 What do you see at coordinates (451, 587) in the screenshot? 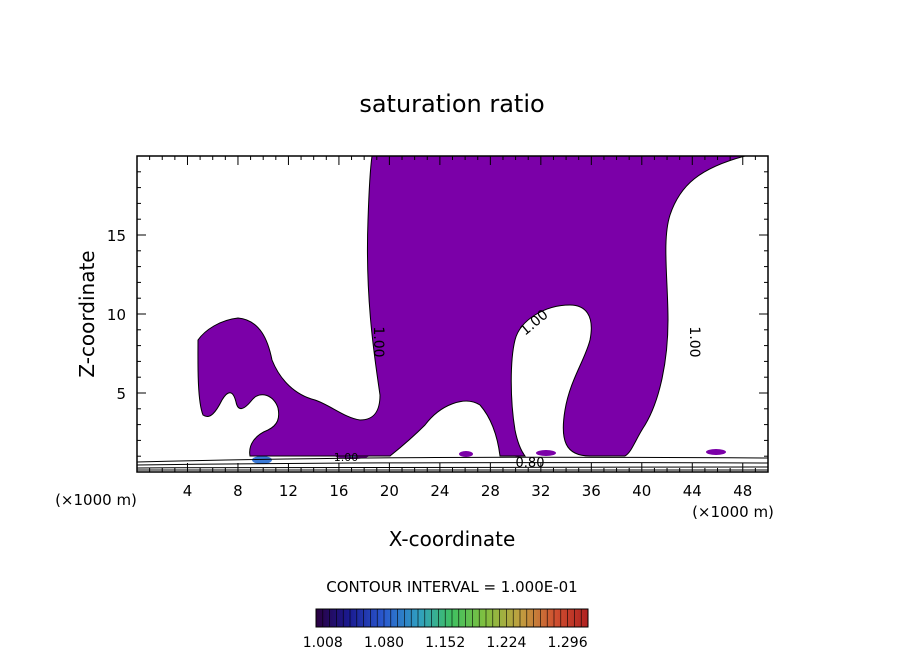
I see `contour-interval-text: CONTOUR INTERVAL = 1.000E-01` at bounding box center [451, 587].